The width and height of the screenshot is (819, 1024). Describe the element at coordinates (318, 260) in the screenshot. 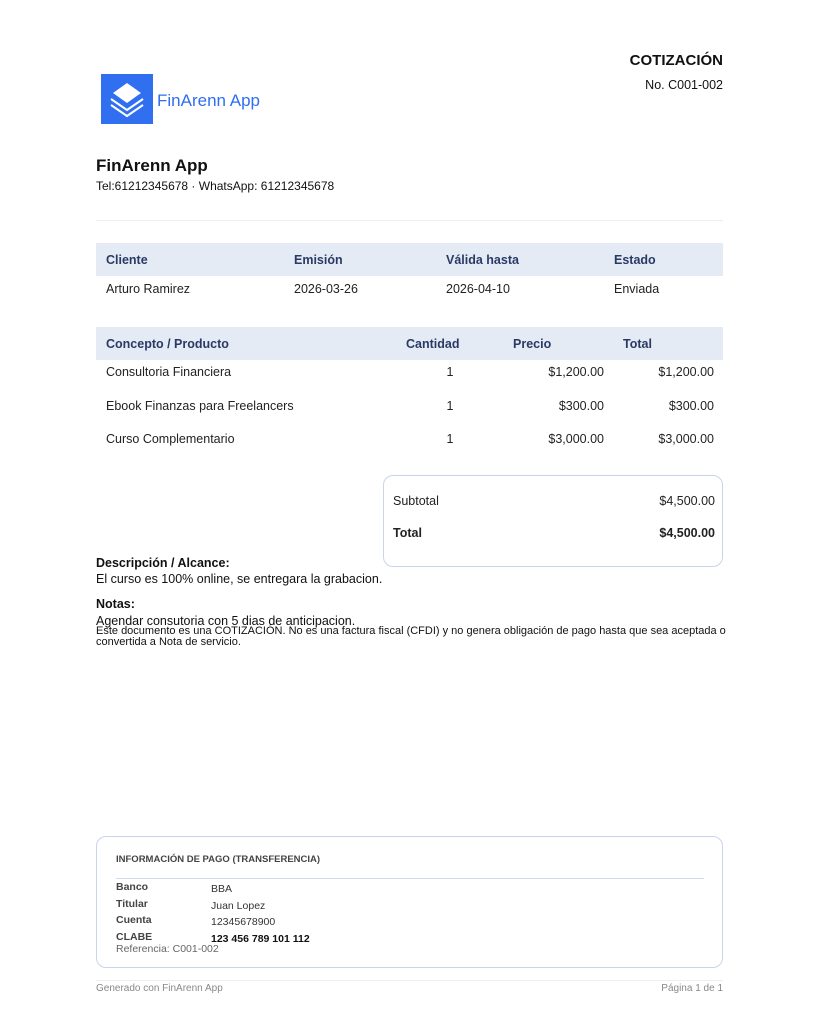

I see `header-emision: Emisión` at that location.